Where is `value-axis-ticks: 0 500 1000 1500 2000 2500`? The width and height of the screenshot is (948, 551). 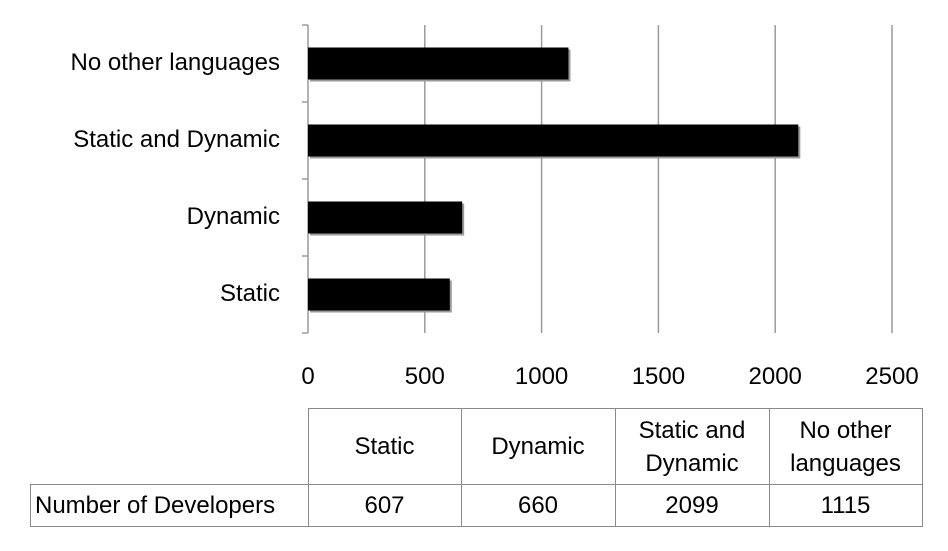
value-axis-ticks: 0 500 1000 1500 2000 2500 is located at coordinates (609, 376).